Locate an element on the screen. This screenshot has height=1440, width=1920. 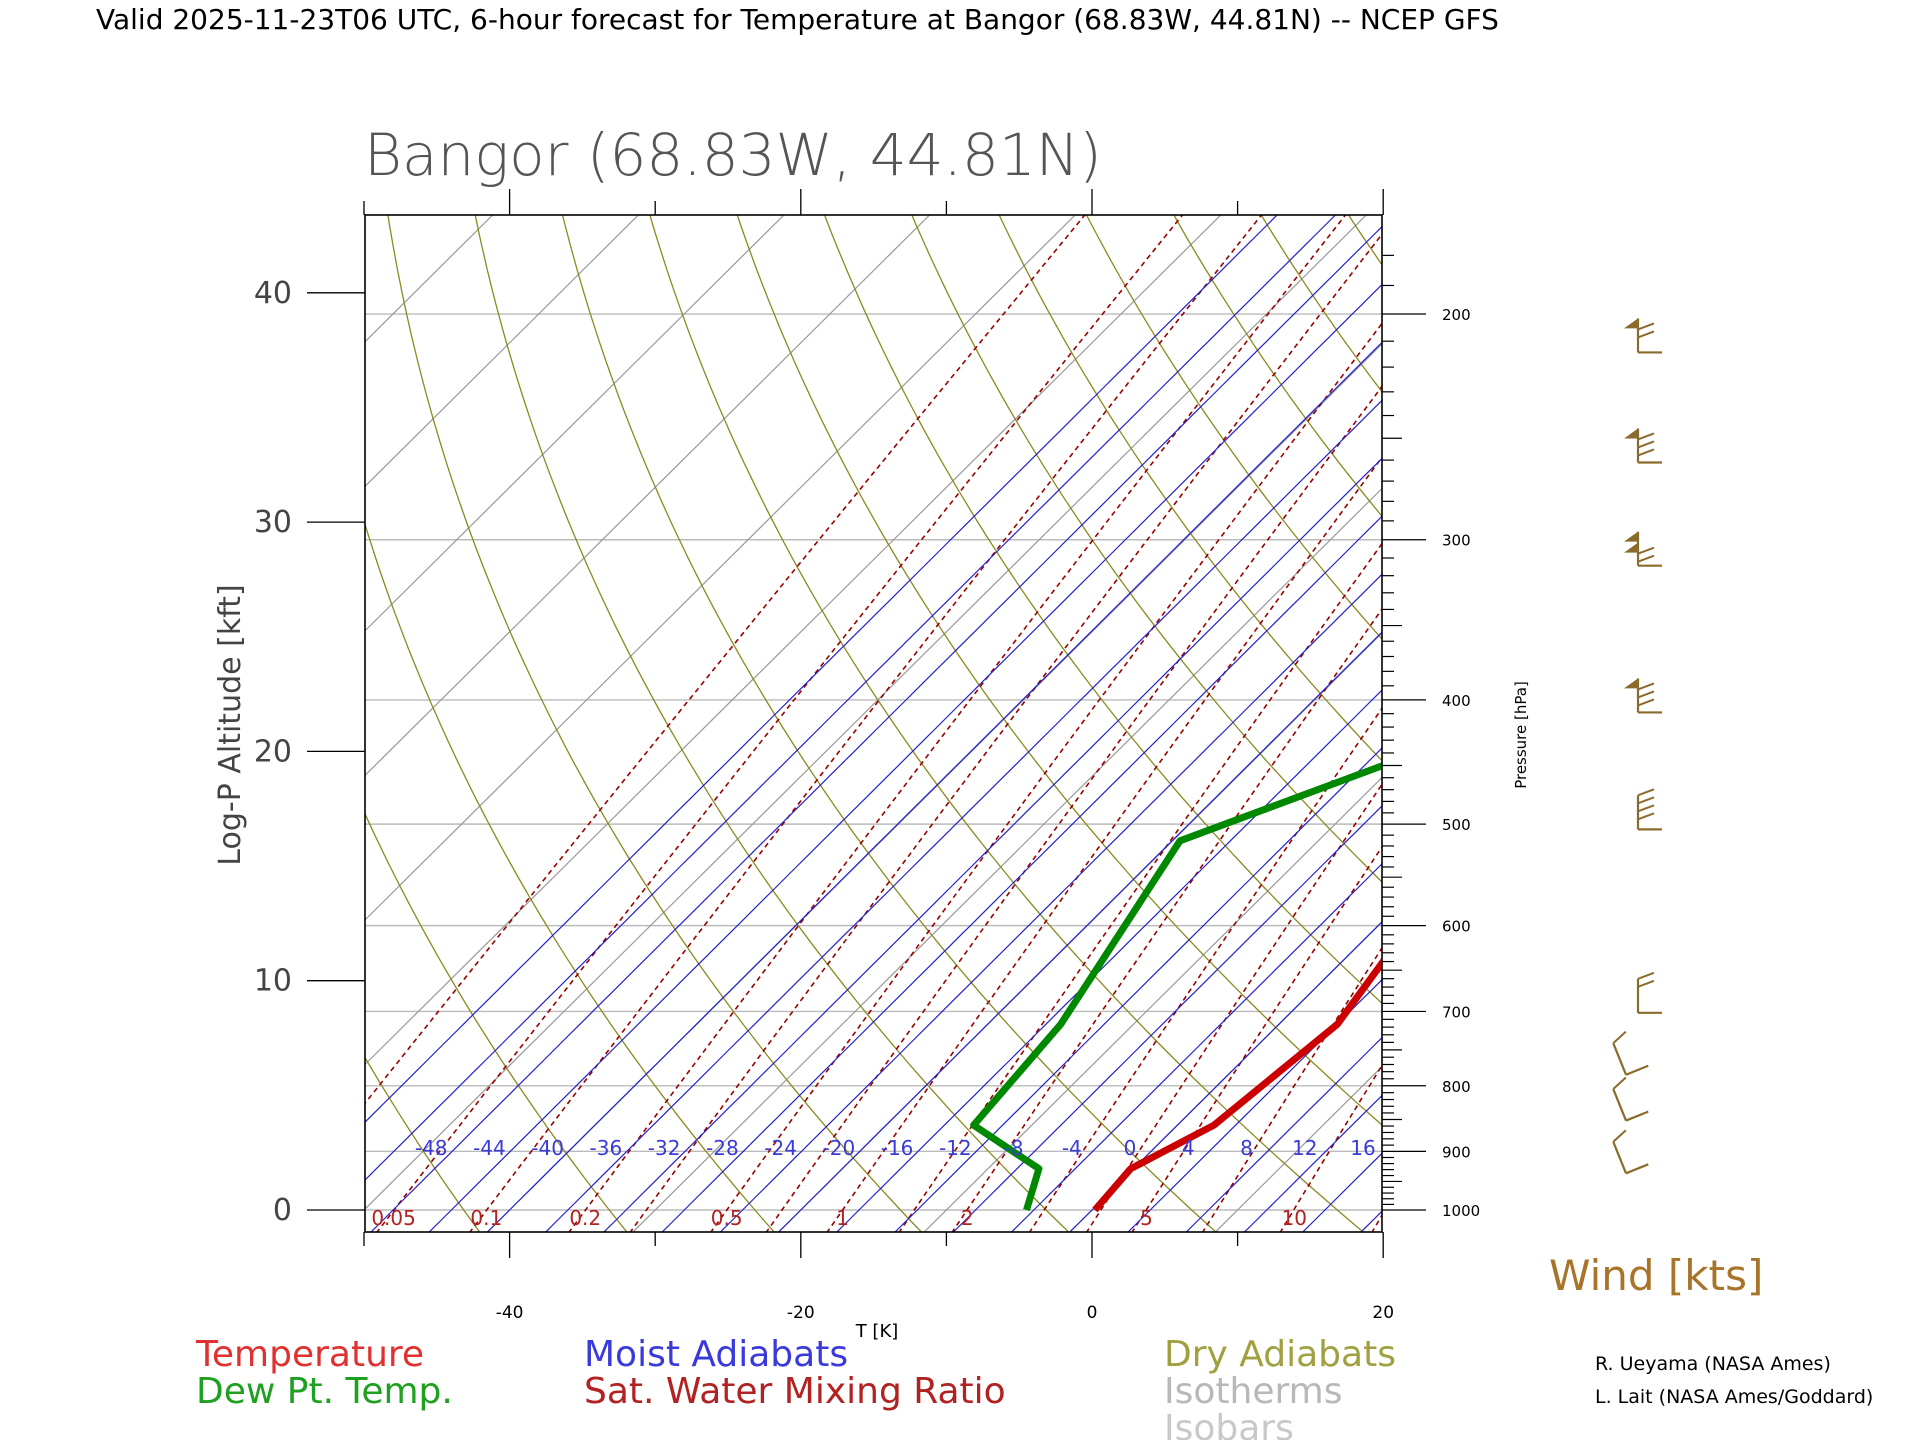
legend-dry-adiabats: Dry Adiabats is located at coordinates (1280, 1354).